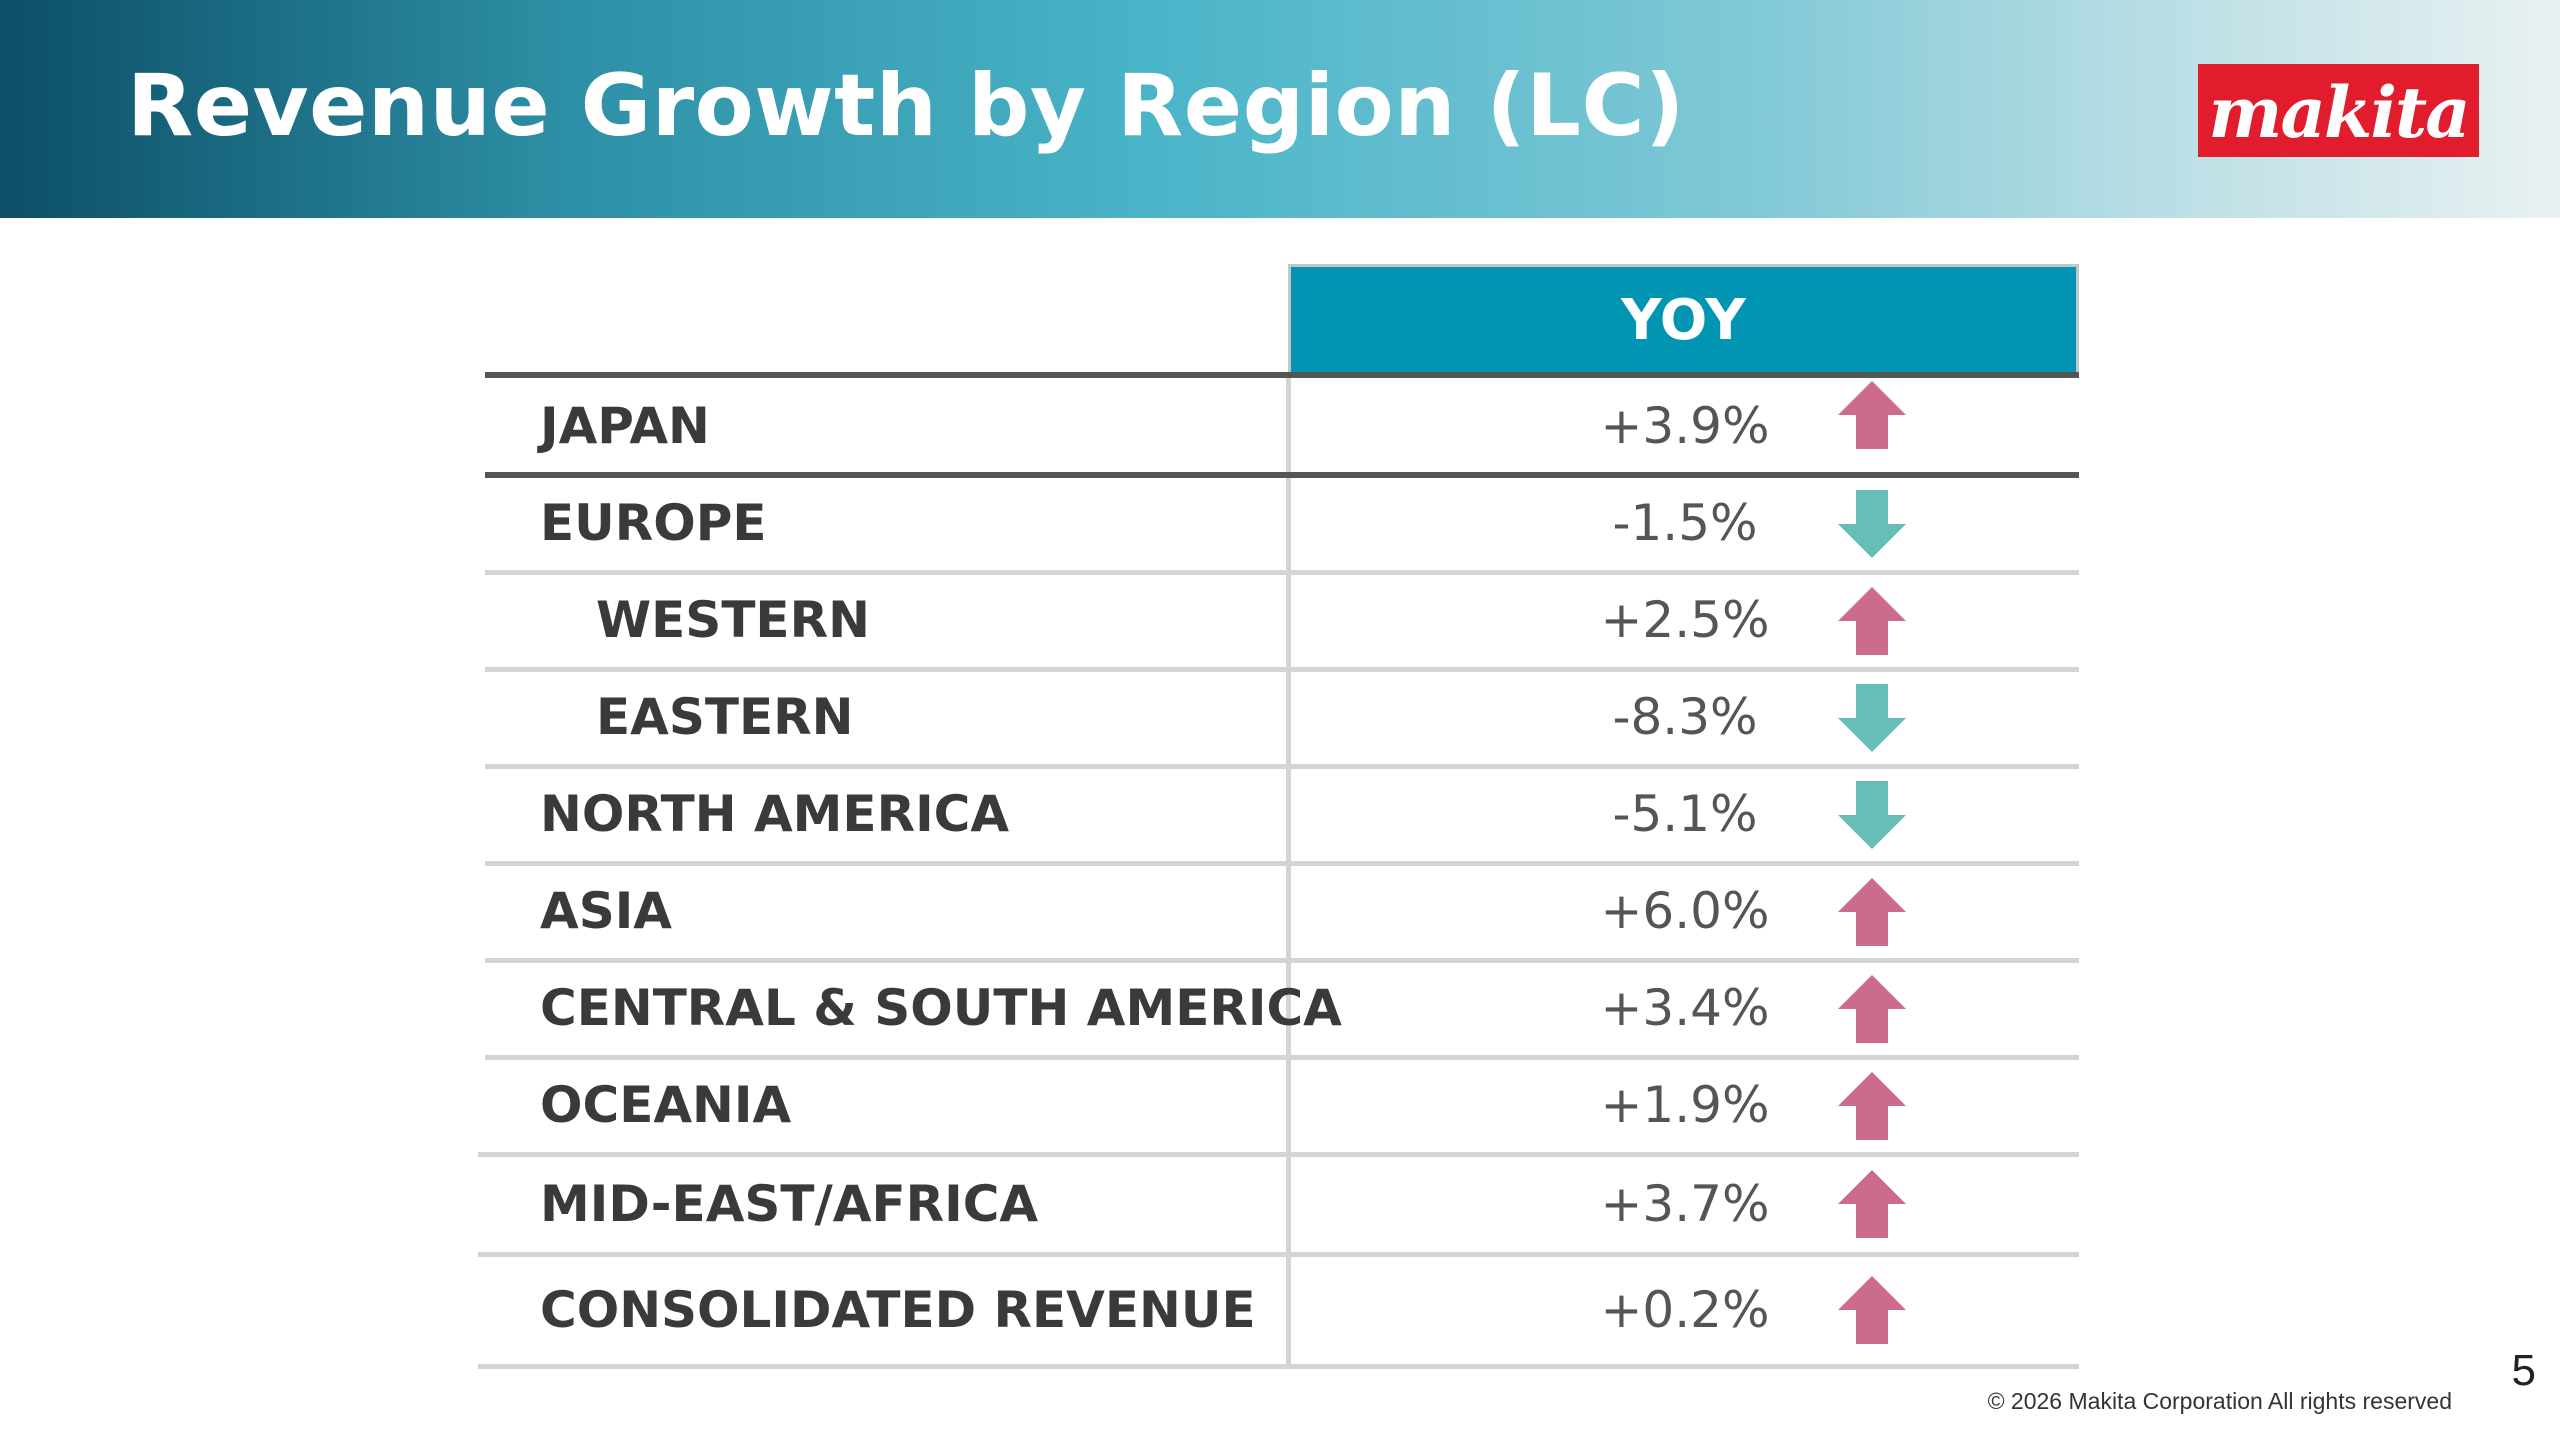 The image size is (2560, 1439). What do you see at coordinates (1685, 1309) in the screenshot?
I see `yoy-value: +0.2%` at bounding box center [1685, 1309].